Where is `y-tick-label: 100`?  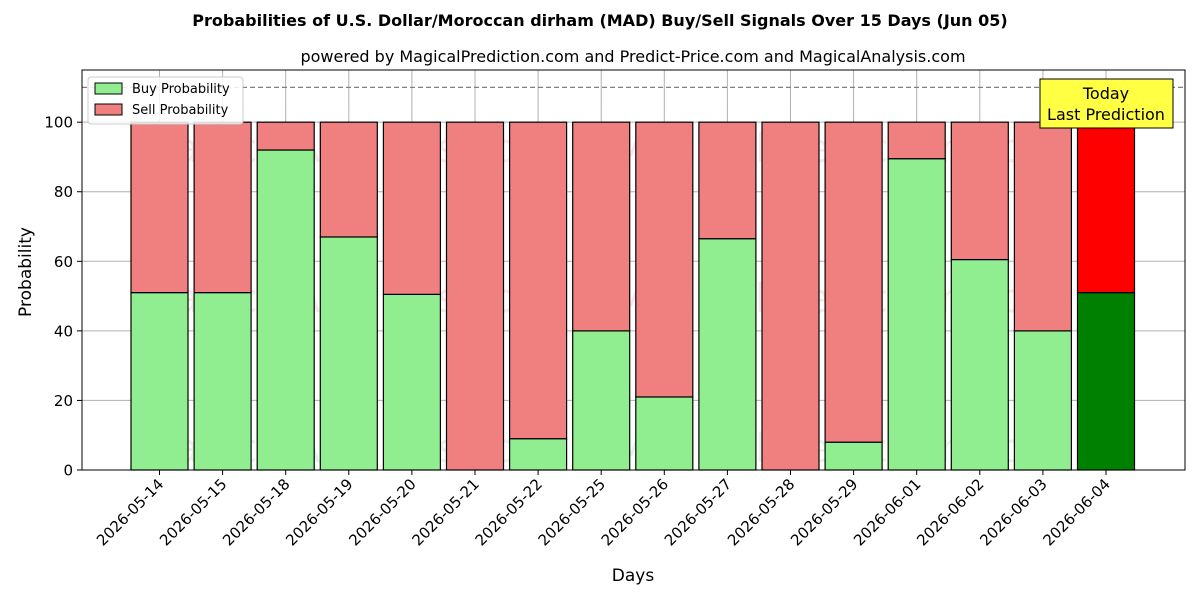 y-tick-label: 100 is located at coordinates (58, 123).